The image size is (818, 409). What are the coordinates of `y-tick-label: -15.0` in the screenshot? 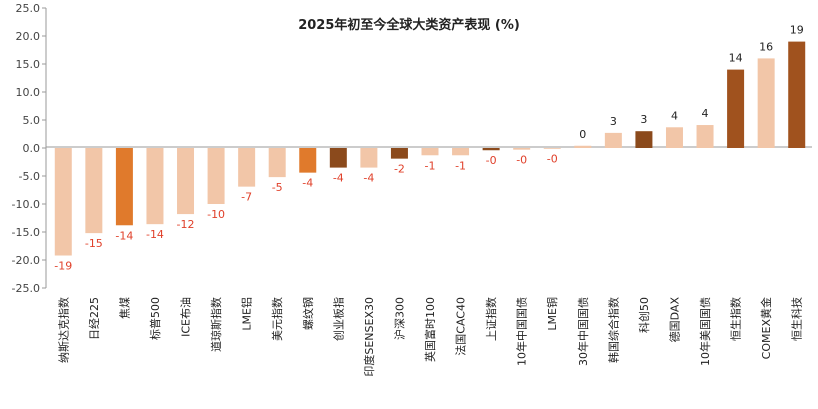 It's located at (26, 232).